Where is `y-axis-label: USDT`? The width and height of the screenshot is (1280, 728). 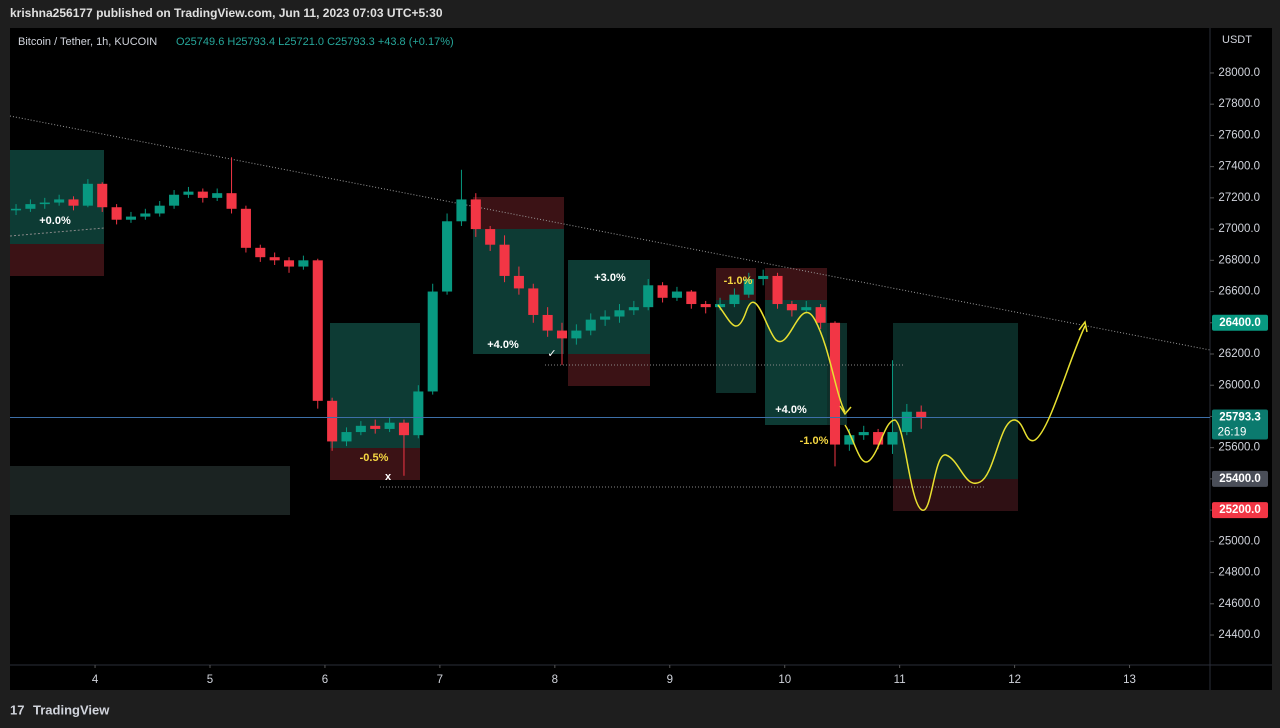 y-axis-label: USDT is located at coordinates (1237, 40).